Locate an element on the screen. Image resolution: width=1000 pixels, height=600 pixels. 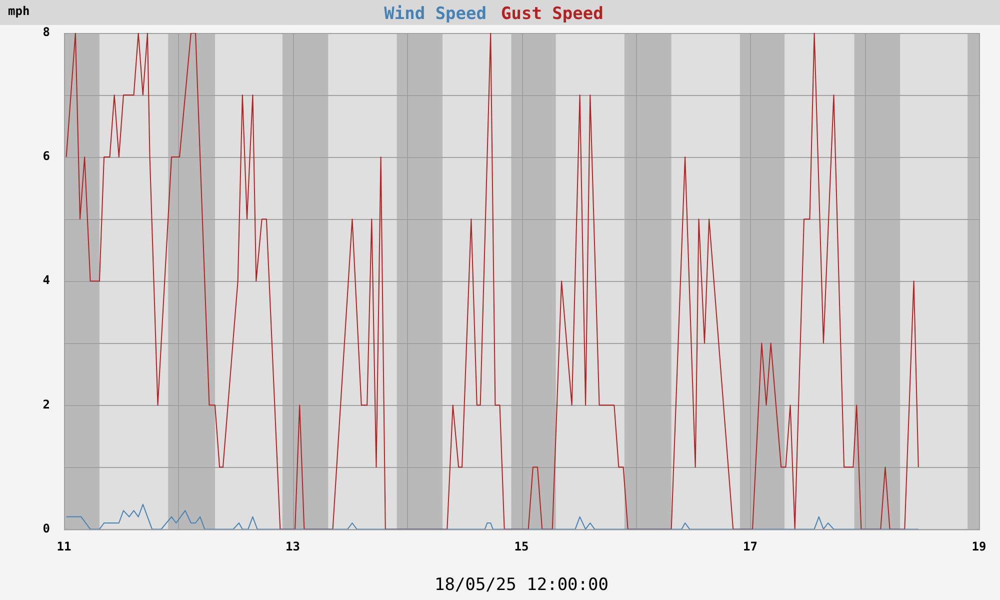
y-tick-label: 2 is located at coordinates (46, 404).